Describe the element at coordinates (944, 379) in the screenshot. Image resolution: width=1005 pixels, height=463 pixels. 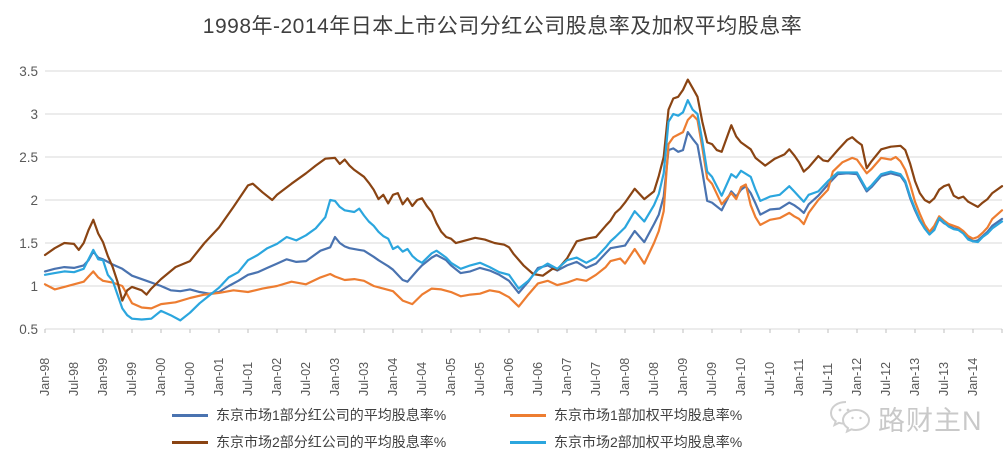
I see `x-axis-tick-label: Jul-13` at that location.